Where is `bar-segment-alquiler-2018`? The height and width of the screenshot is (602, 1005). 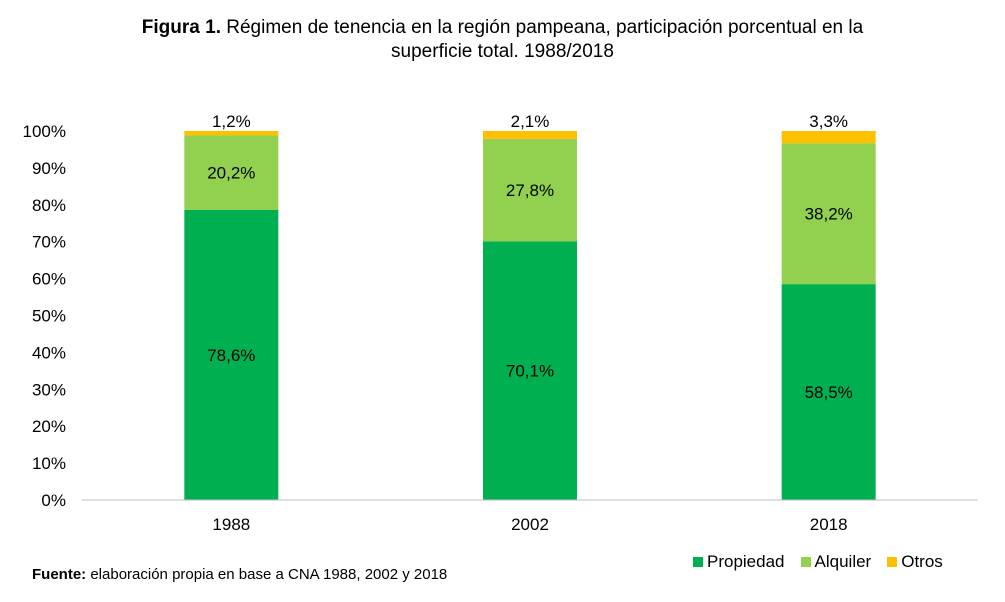 bar-segment-alquiler-2018 is located at coordinates (828, 214).